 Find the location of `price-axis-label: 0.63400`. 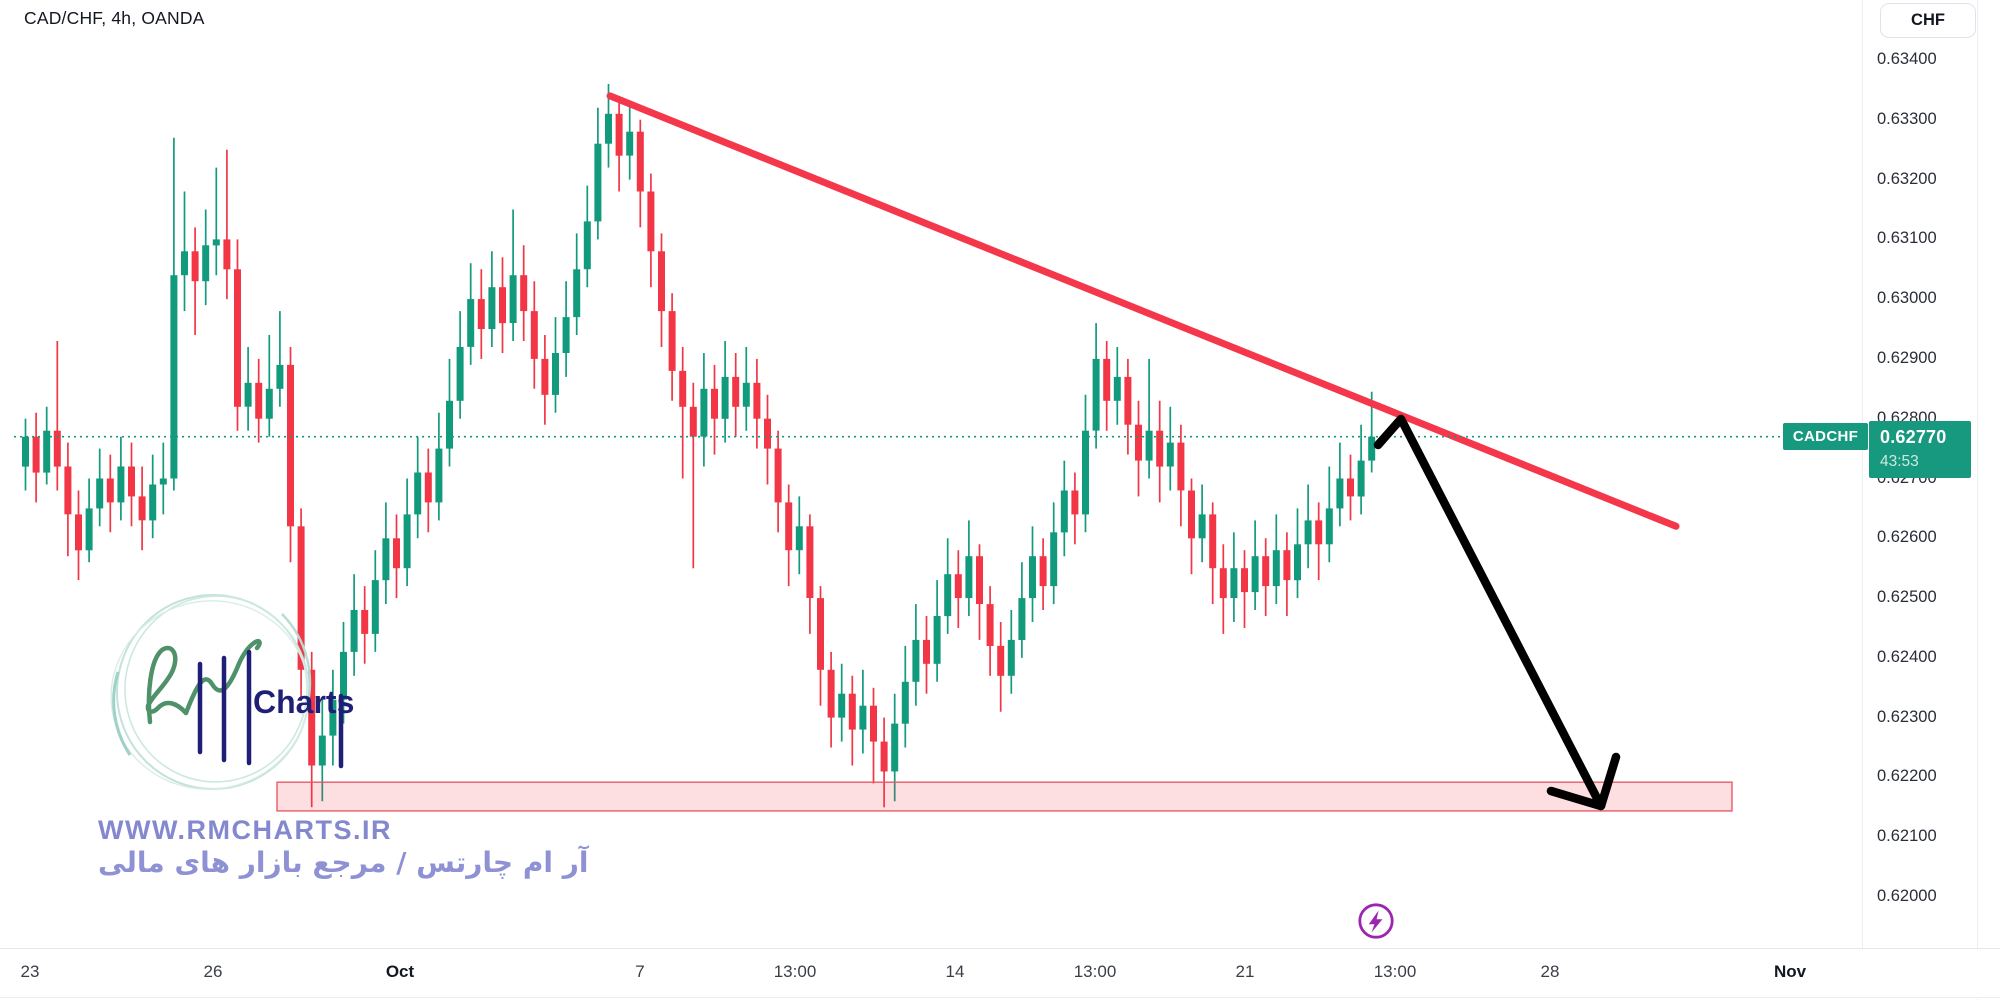

price-axis-label: 0.63400 is located at coordinates (1907, 59).